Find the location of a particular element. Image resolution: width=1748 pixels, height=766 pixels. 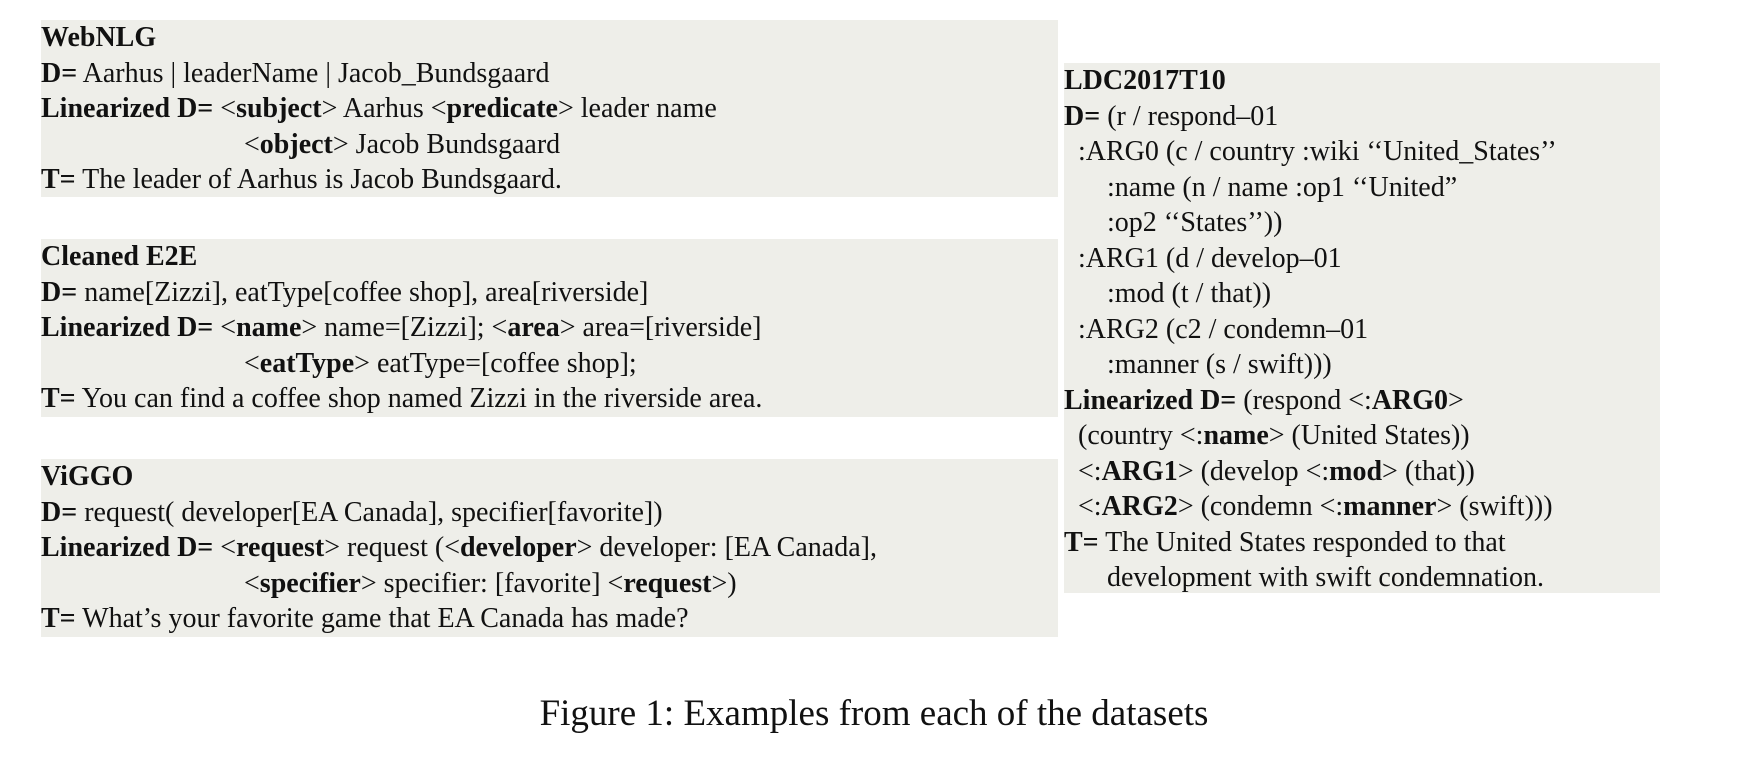

t-value: The United States responded to that is located at coordinates (1302, 542).